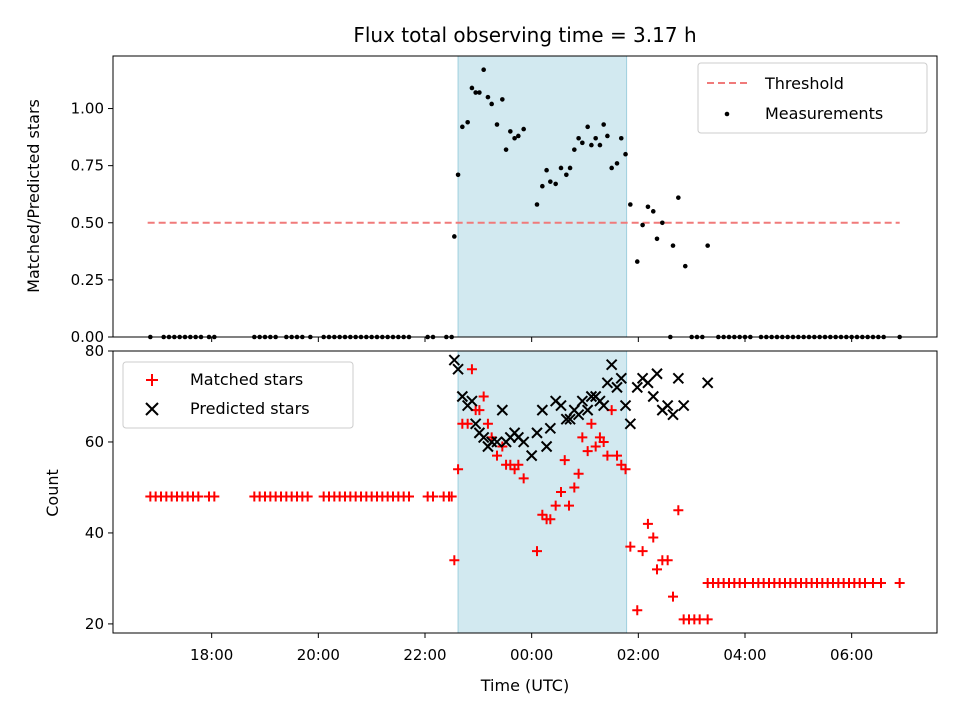  I want to click on top-y-axis-label: Matched/Predicted stars, so click(33, 196).